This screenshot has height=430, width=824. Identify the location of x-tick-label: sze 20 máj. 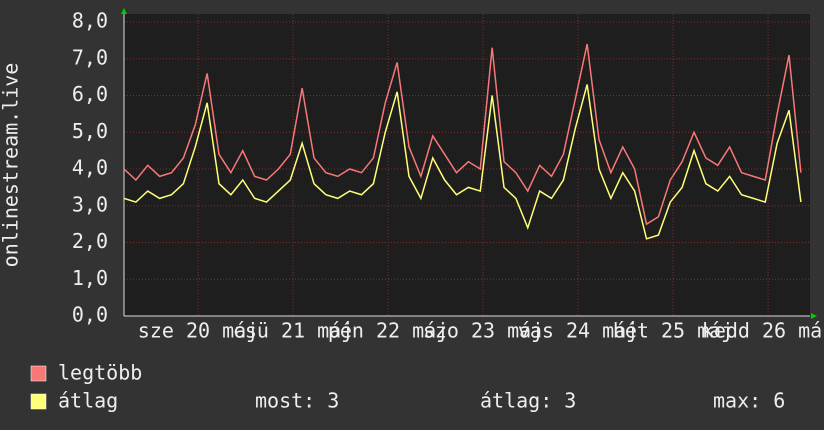
(198, 331).